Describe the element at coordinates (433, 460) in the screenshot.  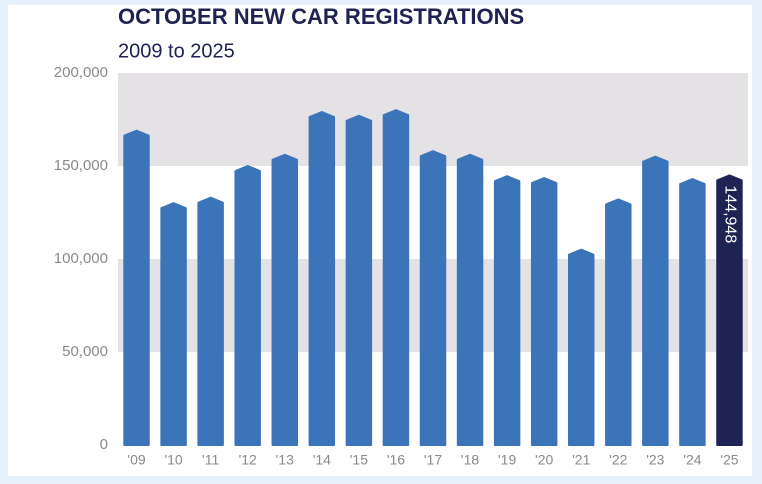
I see `x-tick-label: '17` at that location.